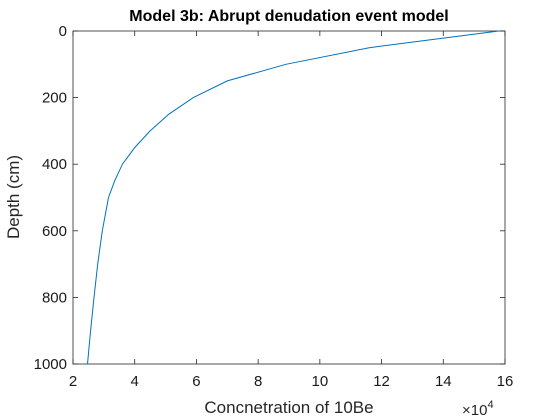 The height and width of the screenshot is (420, 560). What do you see at coordinates (490, 405) in the screenshot?
I see `x-axis-multiplier-exponent: 4` at bounding box center [490, 405].